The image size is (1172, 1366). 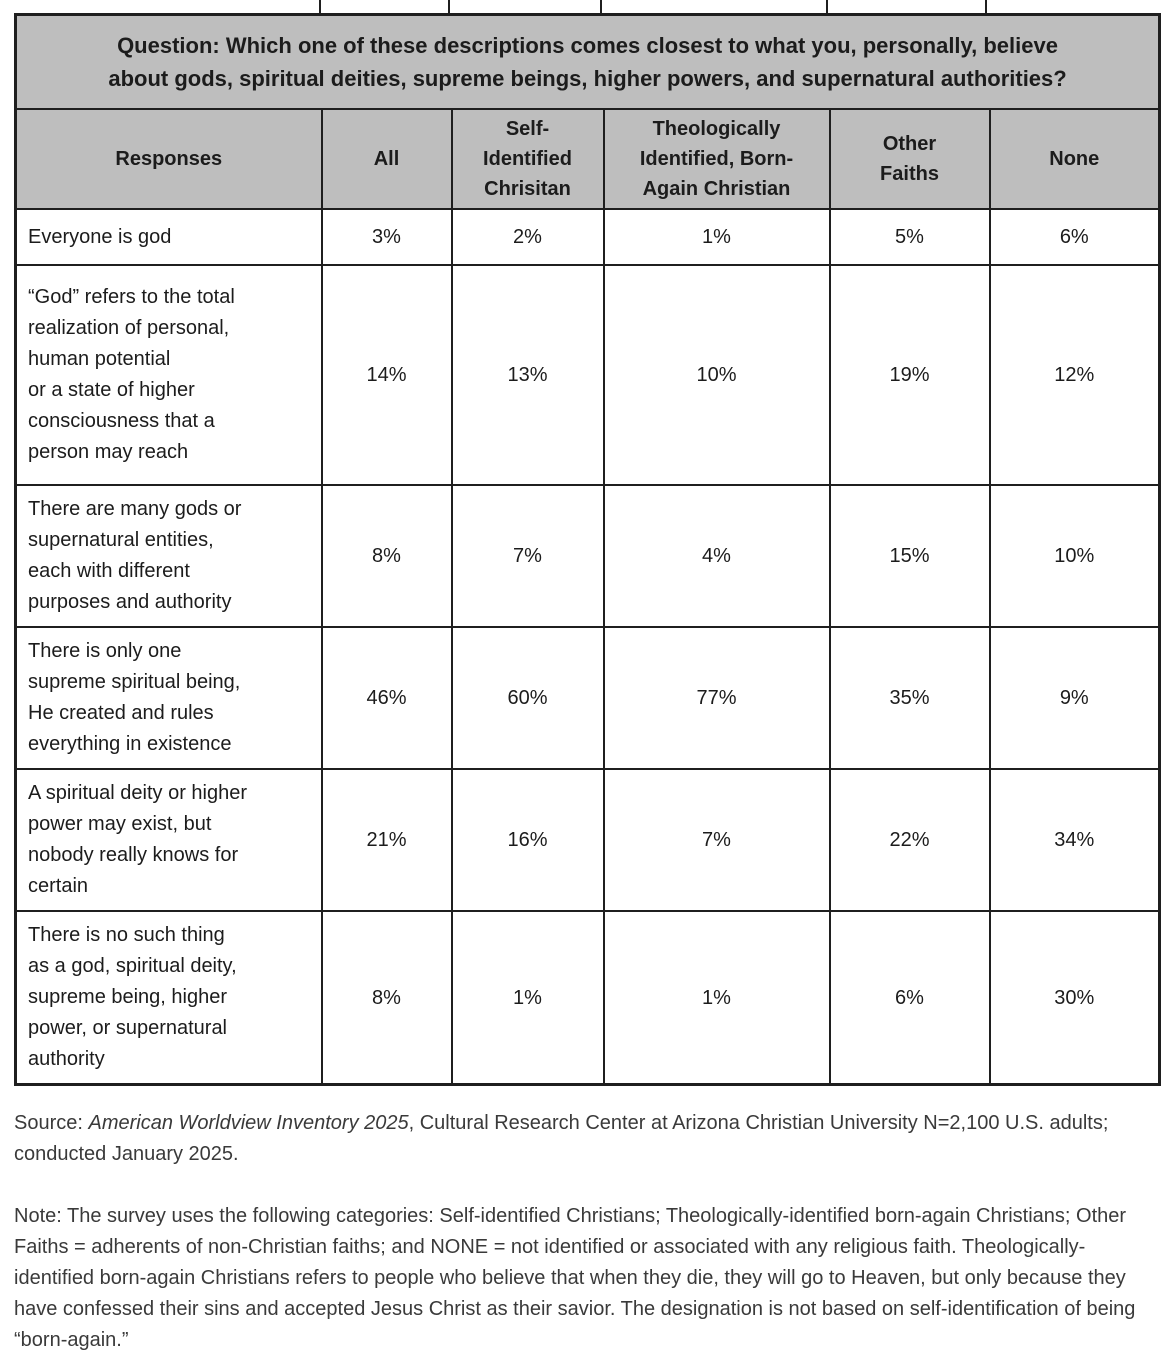 What do you see at coordinates (716, 698) in the screenshot?
I see `value-theologically-identified: 77%` at bounding box center [716, 698].